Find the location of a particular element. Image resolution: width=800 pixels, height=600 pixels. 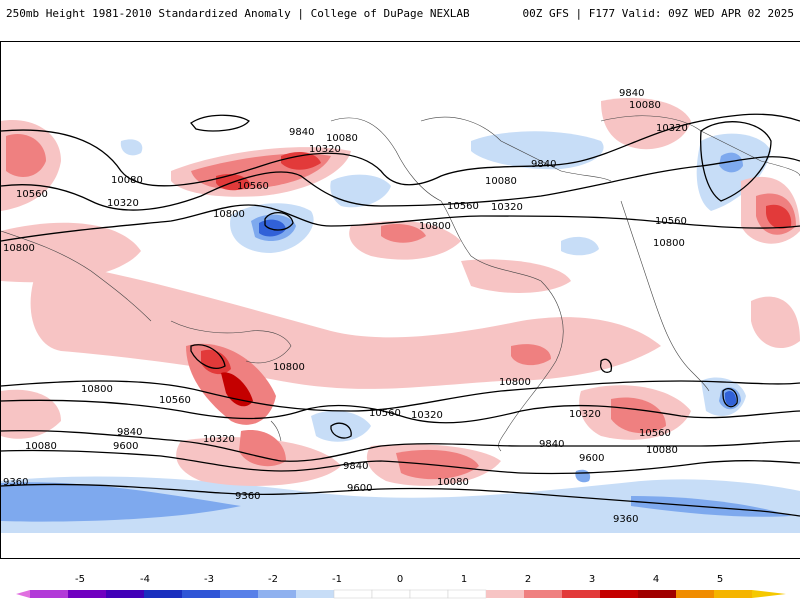

colorbar-tick-label: 1 is located at coordinates (464, 579).